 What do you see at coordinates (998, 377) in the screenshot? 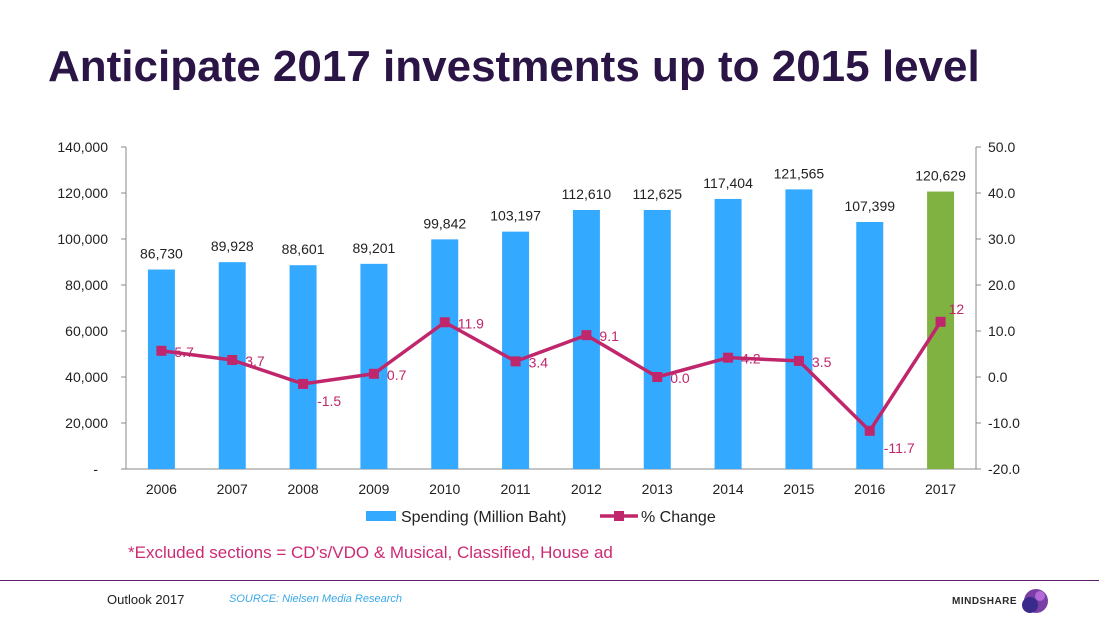
I see `y-right-tick-label: 0.0` at bounding box center [998, 377].